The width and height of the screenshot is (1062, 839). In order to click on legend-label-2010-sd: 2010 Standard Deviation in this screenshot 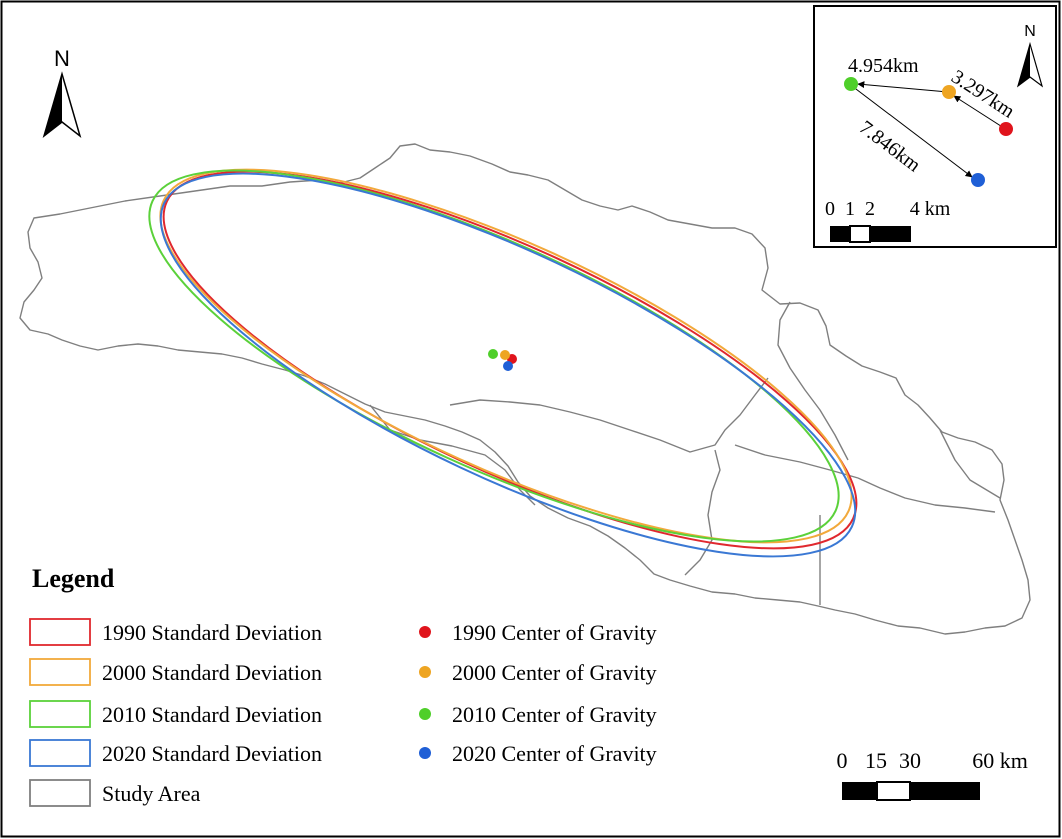, I will do `click(212, 714)`.